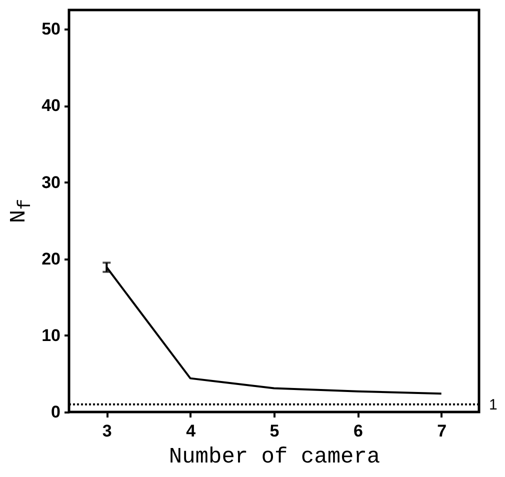 Image resolution: width=505 pixels, height=477 pixels. I want to click on y-tick-label: 40, so click(51, 106).